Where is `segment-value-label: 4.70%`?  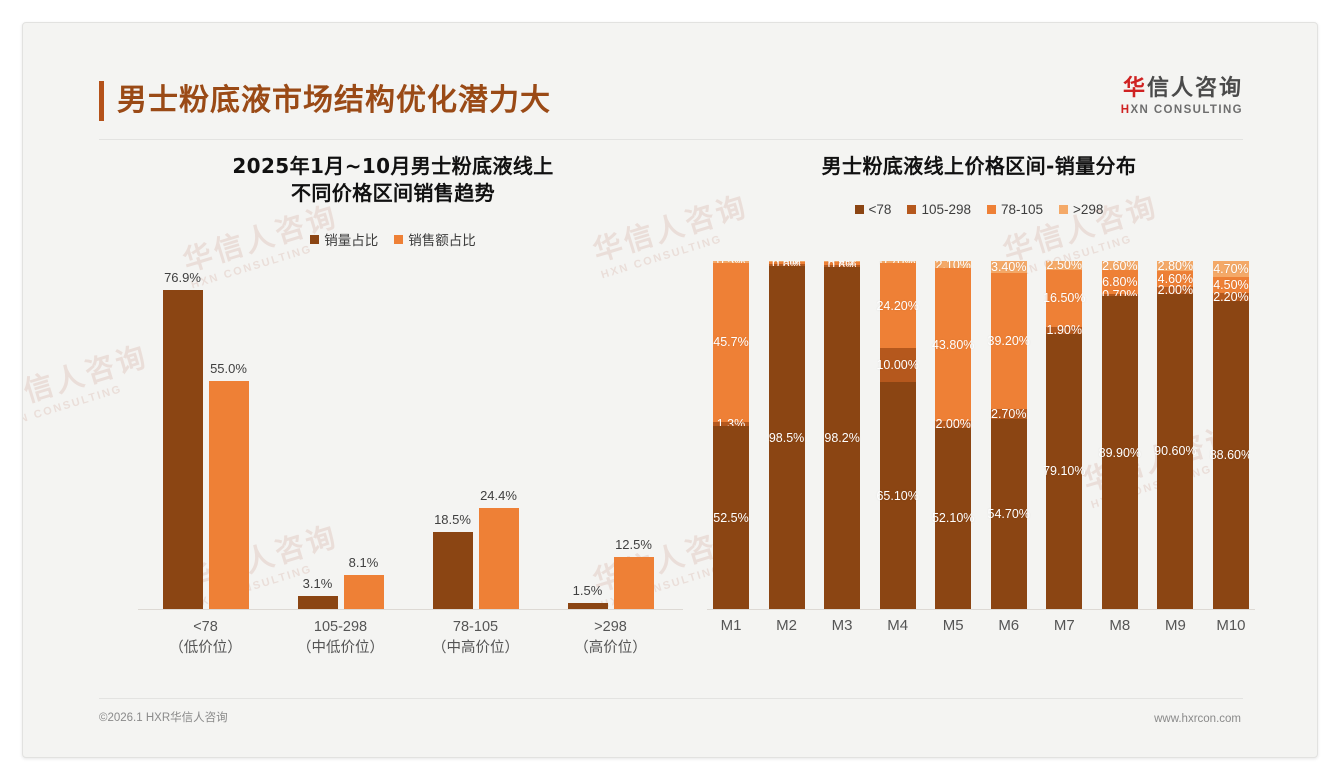 segment-value-label: 4.70% is located at coordinates (1231, 269).